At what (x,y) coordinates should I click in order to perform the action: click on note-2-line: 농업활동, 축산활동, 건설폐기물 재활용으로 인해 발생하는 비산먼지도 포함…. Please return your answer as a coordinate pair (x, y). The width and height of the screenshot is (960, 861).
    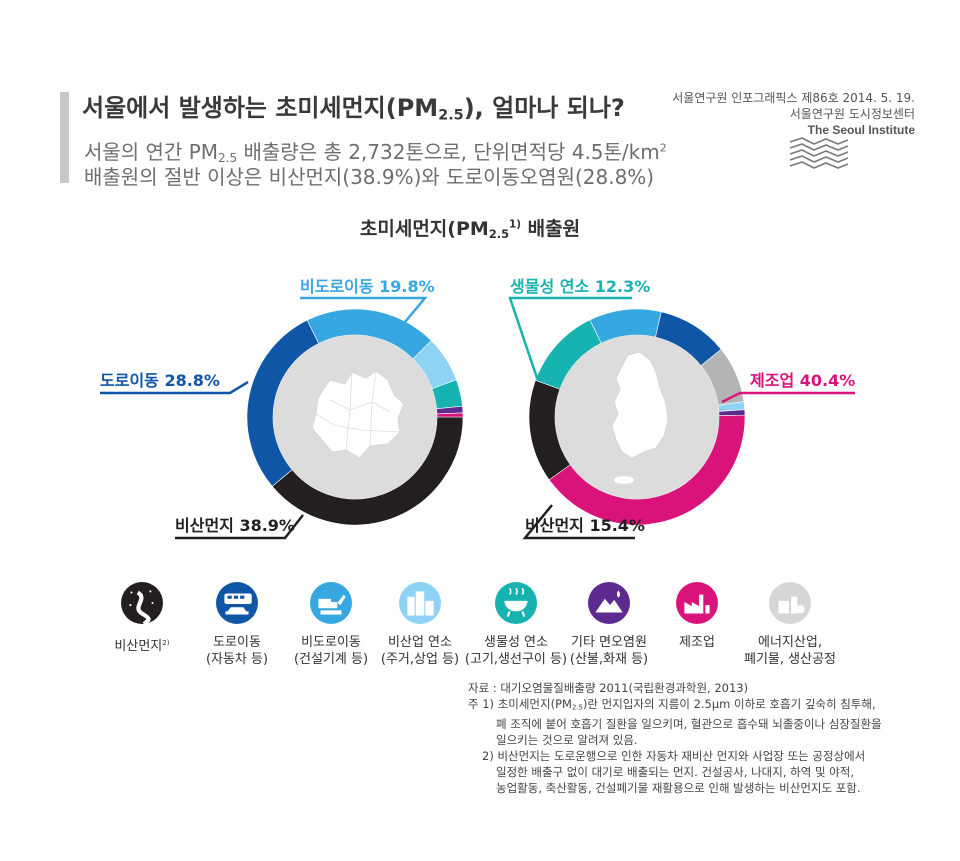
    Looking at the image, I should click on (678, 787).